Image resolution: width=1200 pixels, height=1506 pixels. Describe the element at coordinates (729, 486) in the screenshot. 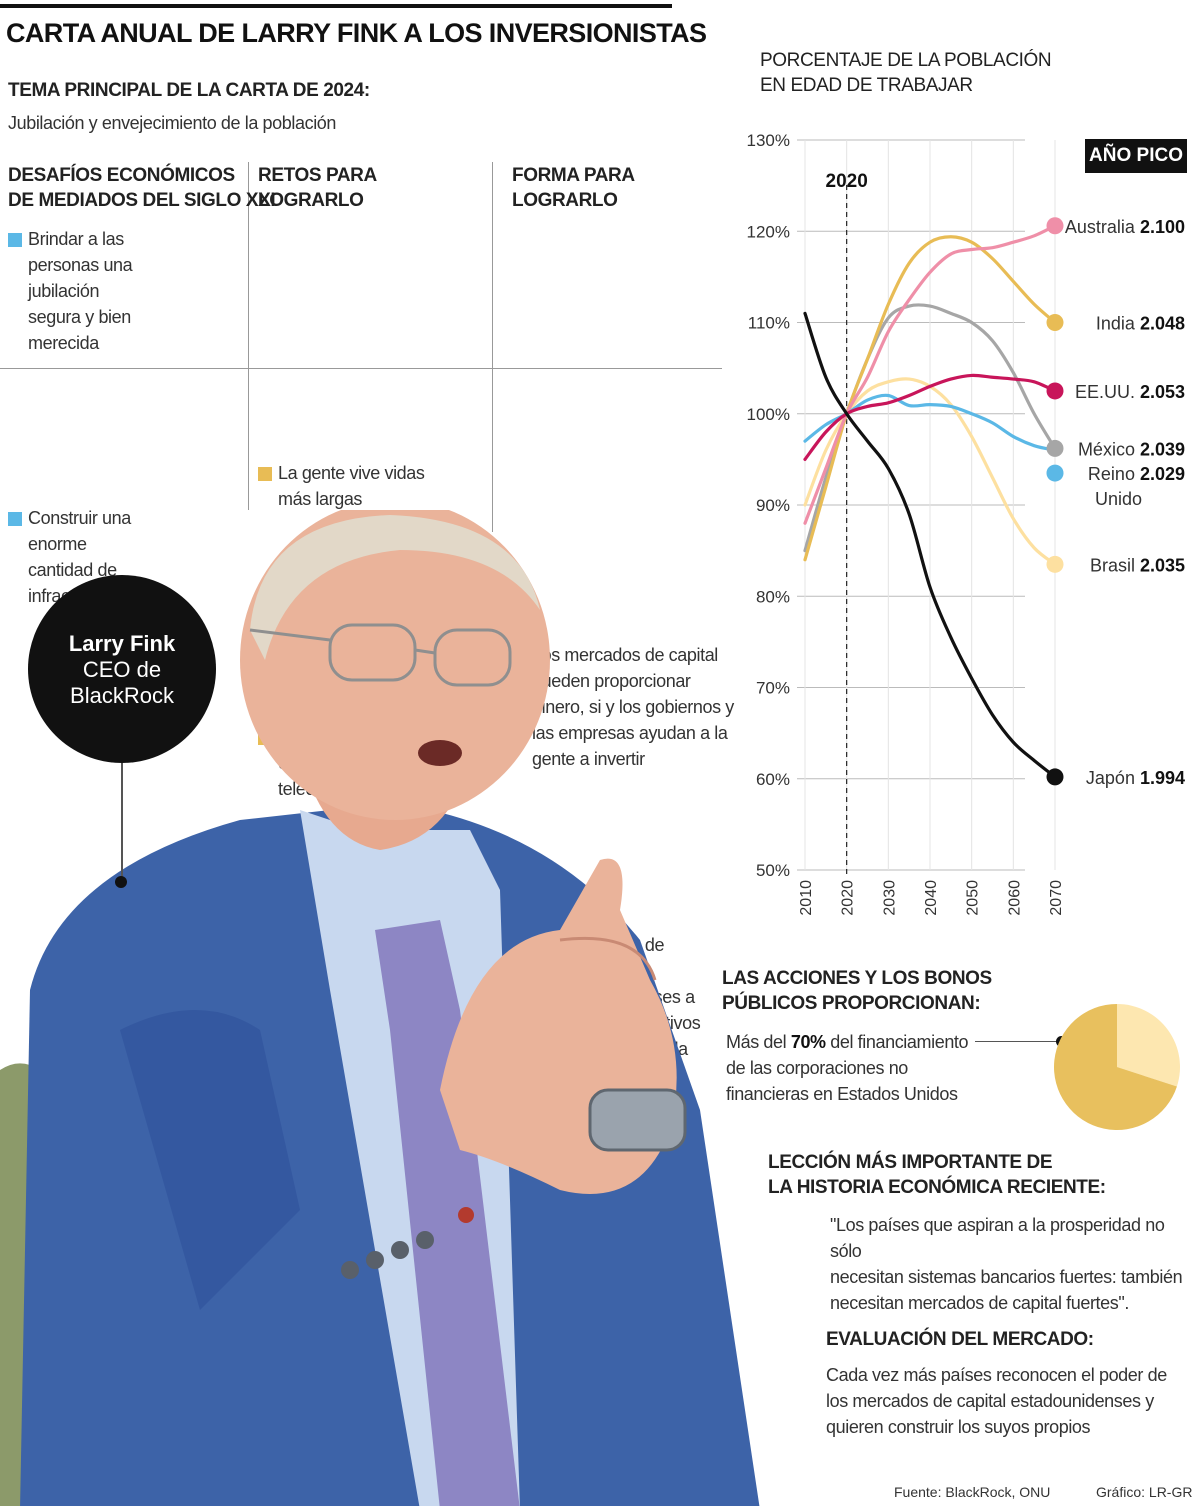

I see `list-item: La gente vive vidas más largas` at that location.